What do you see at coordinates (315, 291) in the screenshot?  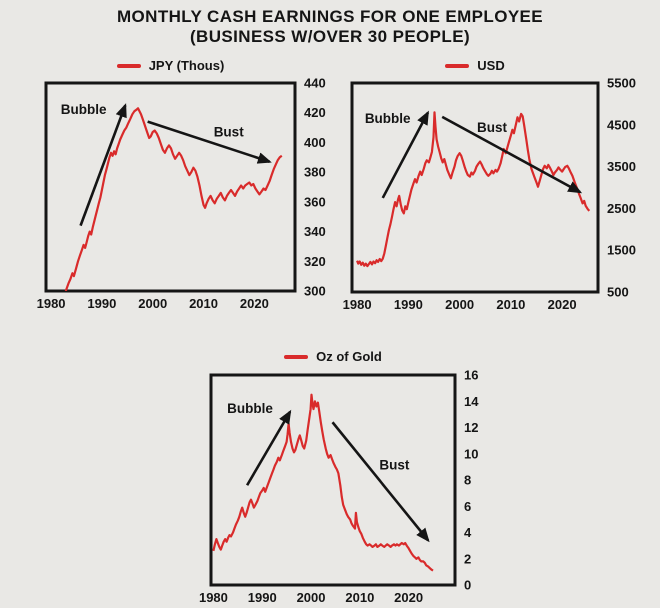 I see `y-tick-label: 300` at bounding box center [315, 291].